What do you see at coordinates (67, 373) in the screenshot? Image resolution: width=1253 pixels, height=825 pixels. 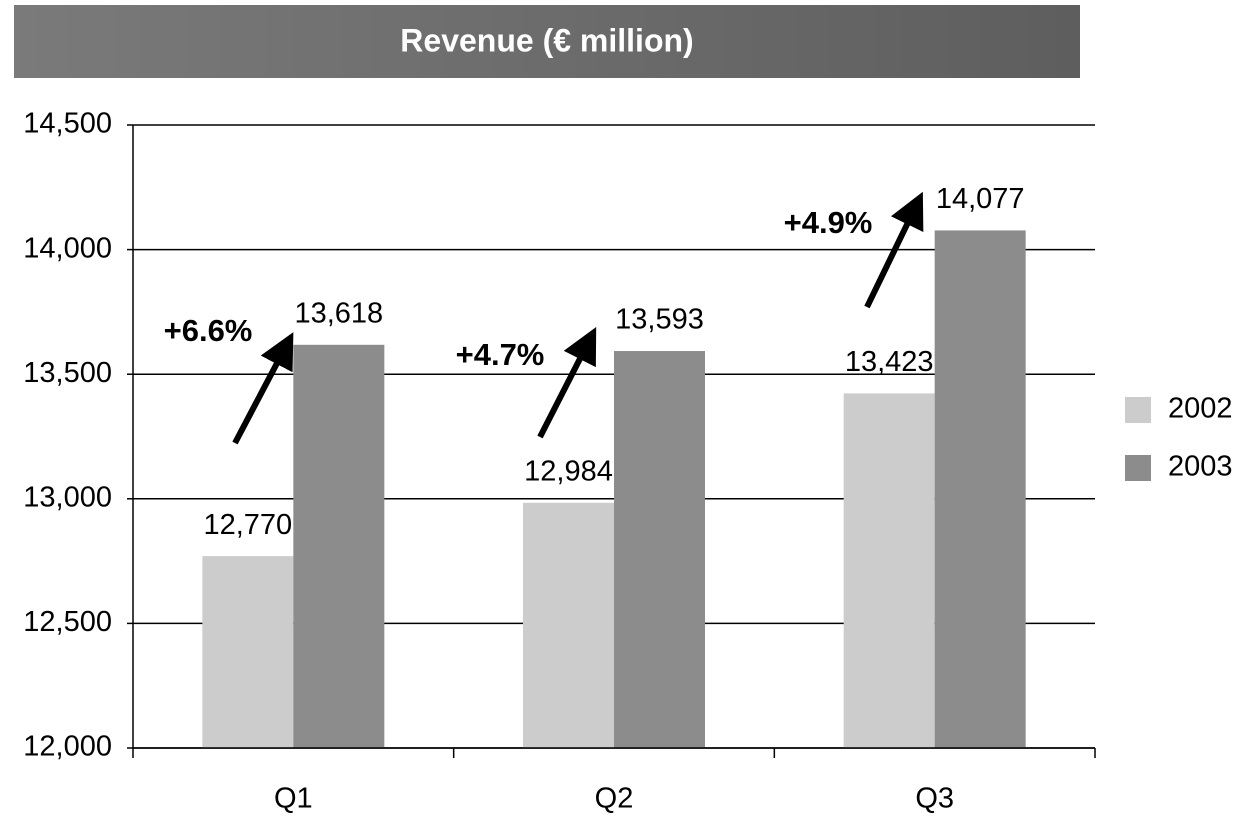 I see `y-tick-label: 13,500` at bounding box center [67, 373].